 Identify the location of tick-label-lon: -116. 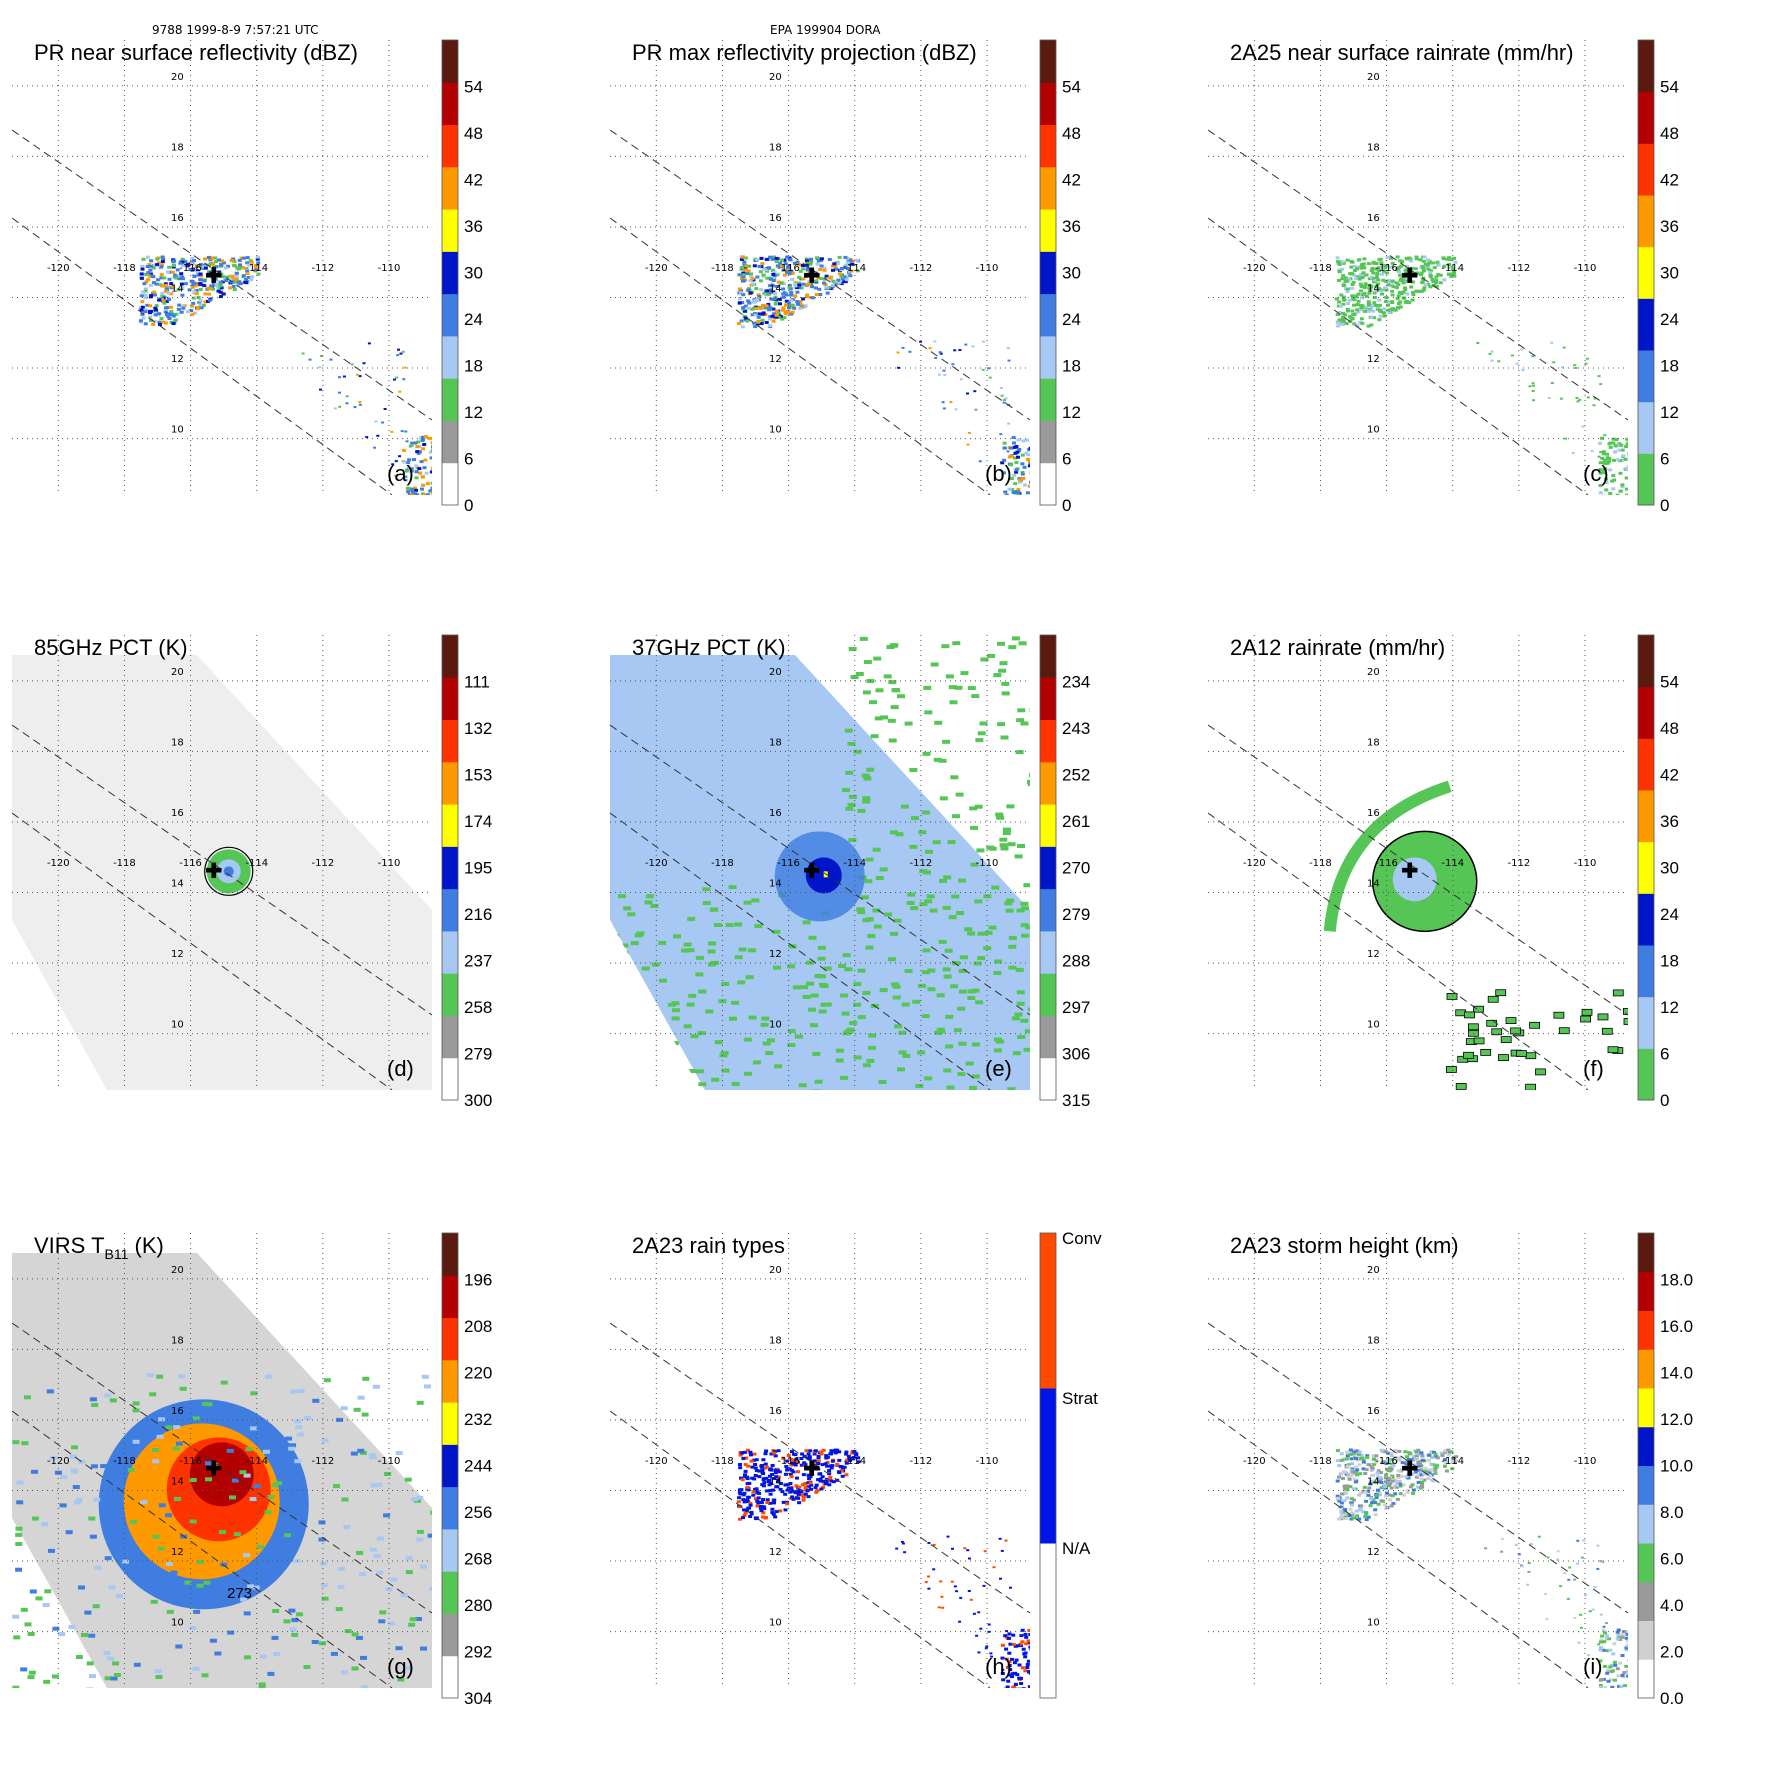
(1386, 268).